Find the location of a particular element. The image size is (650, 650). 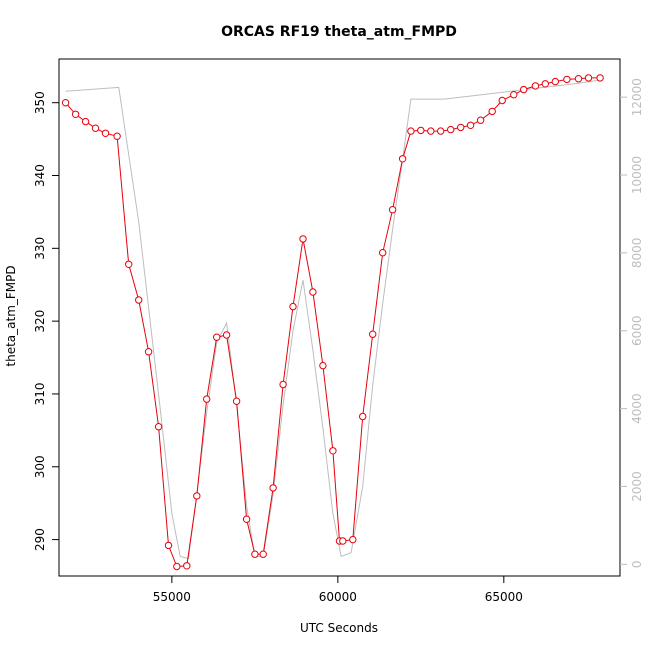

secondary-y-axis: 0 2000 4000 6000 8000 10000 12000 is located at coordinates (632, 323).